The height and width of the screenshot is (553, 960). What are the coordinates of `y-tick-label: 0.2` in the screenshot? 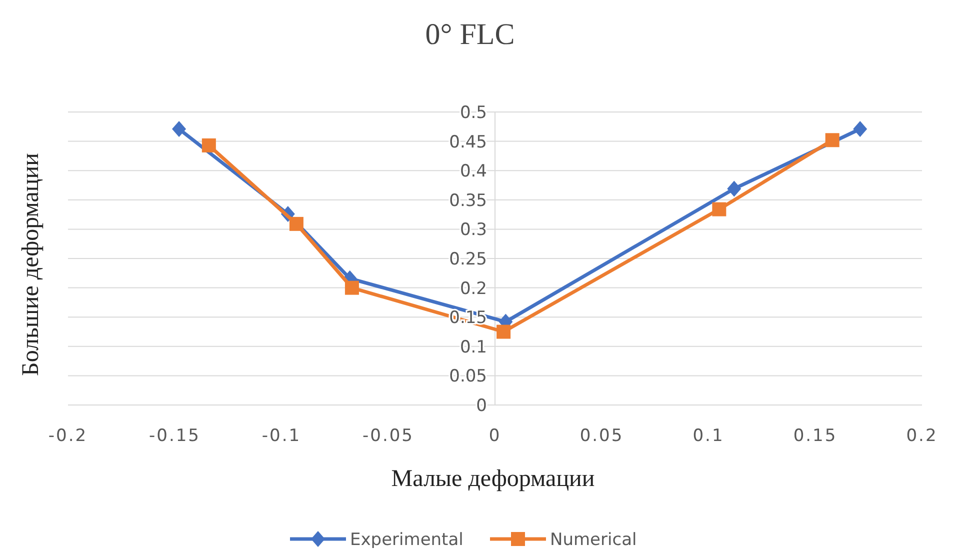 It's located at (473, 288).